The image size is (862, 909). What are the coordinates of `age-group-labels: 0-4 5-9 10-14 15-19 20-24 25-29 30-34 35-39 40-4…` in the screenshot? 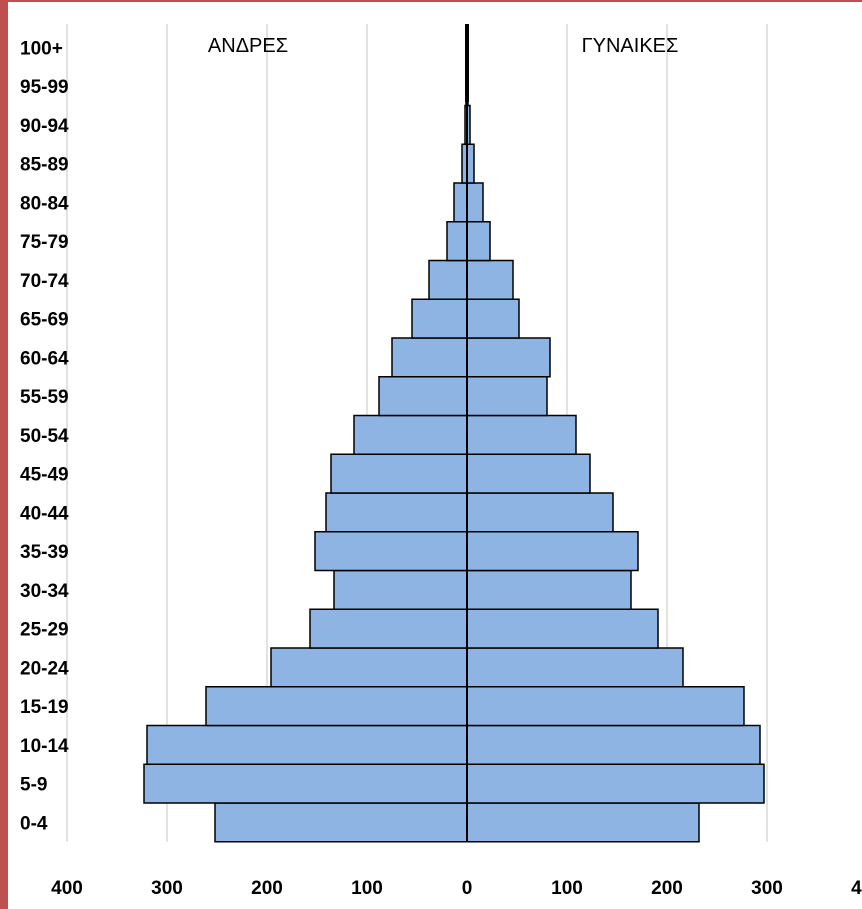 It's located at (44, 436).